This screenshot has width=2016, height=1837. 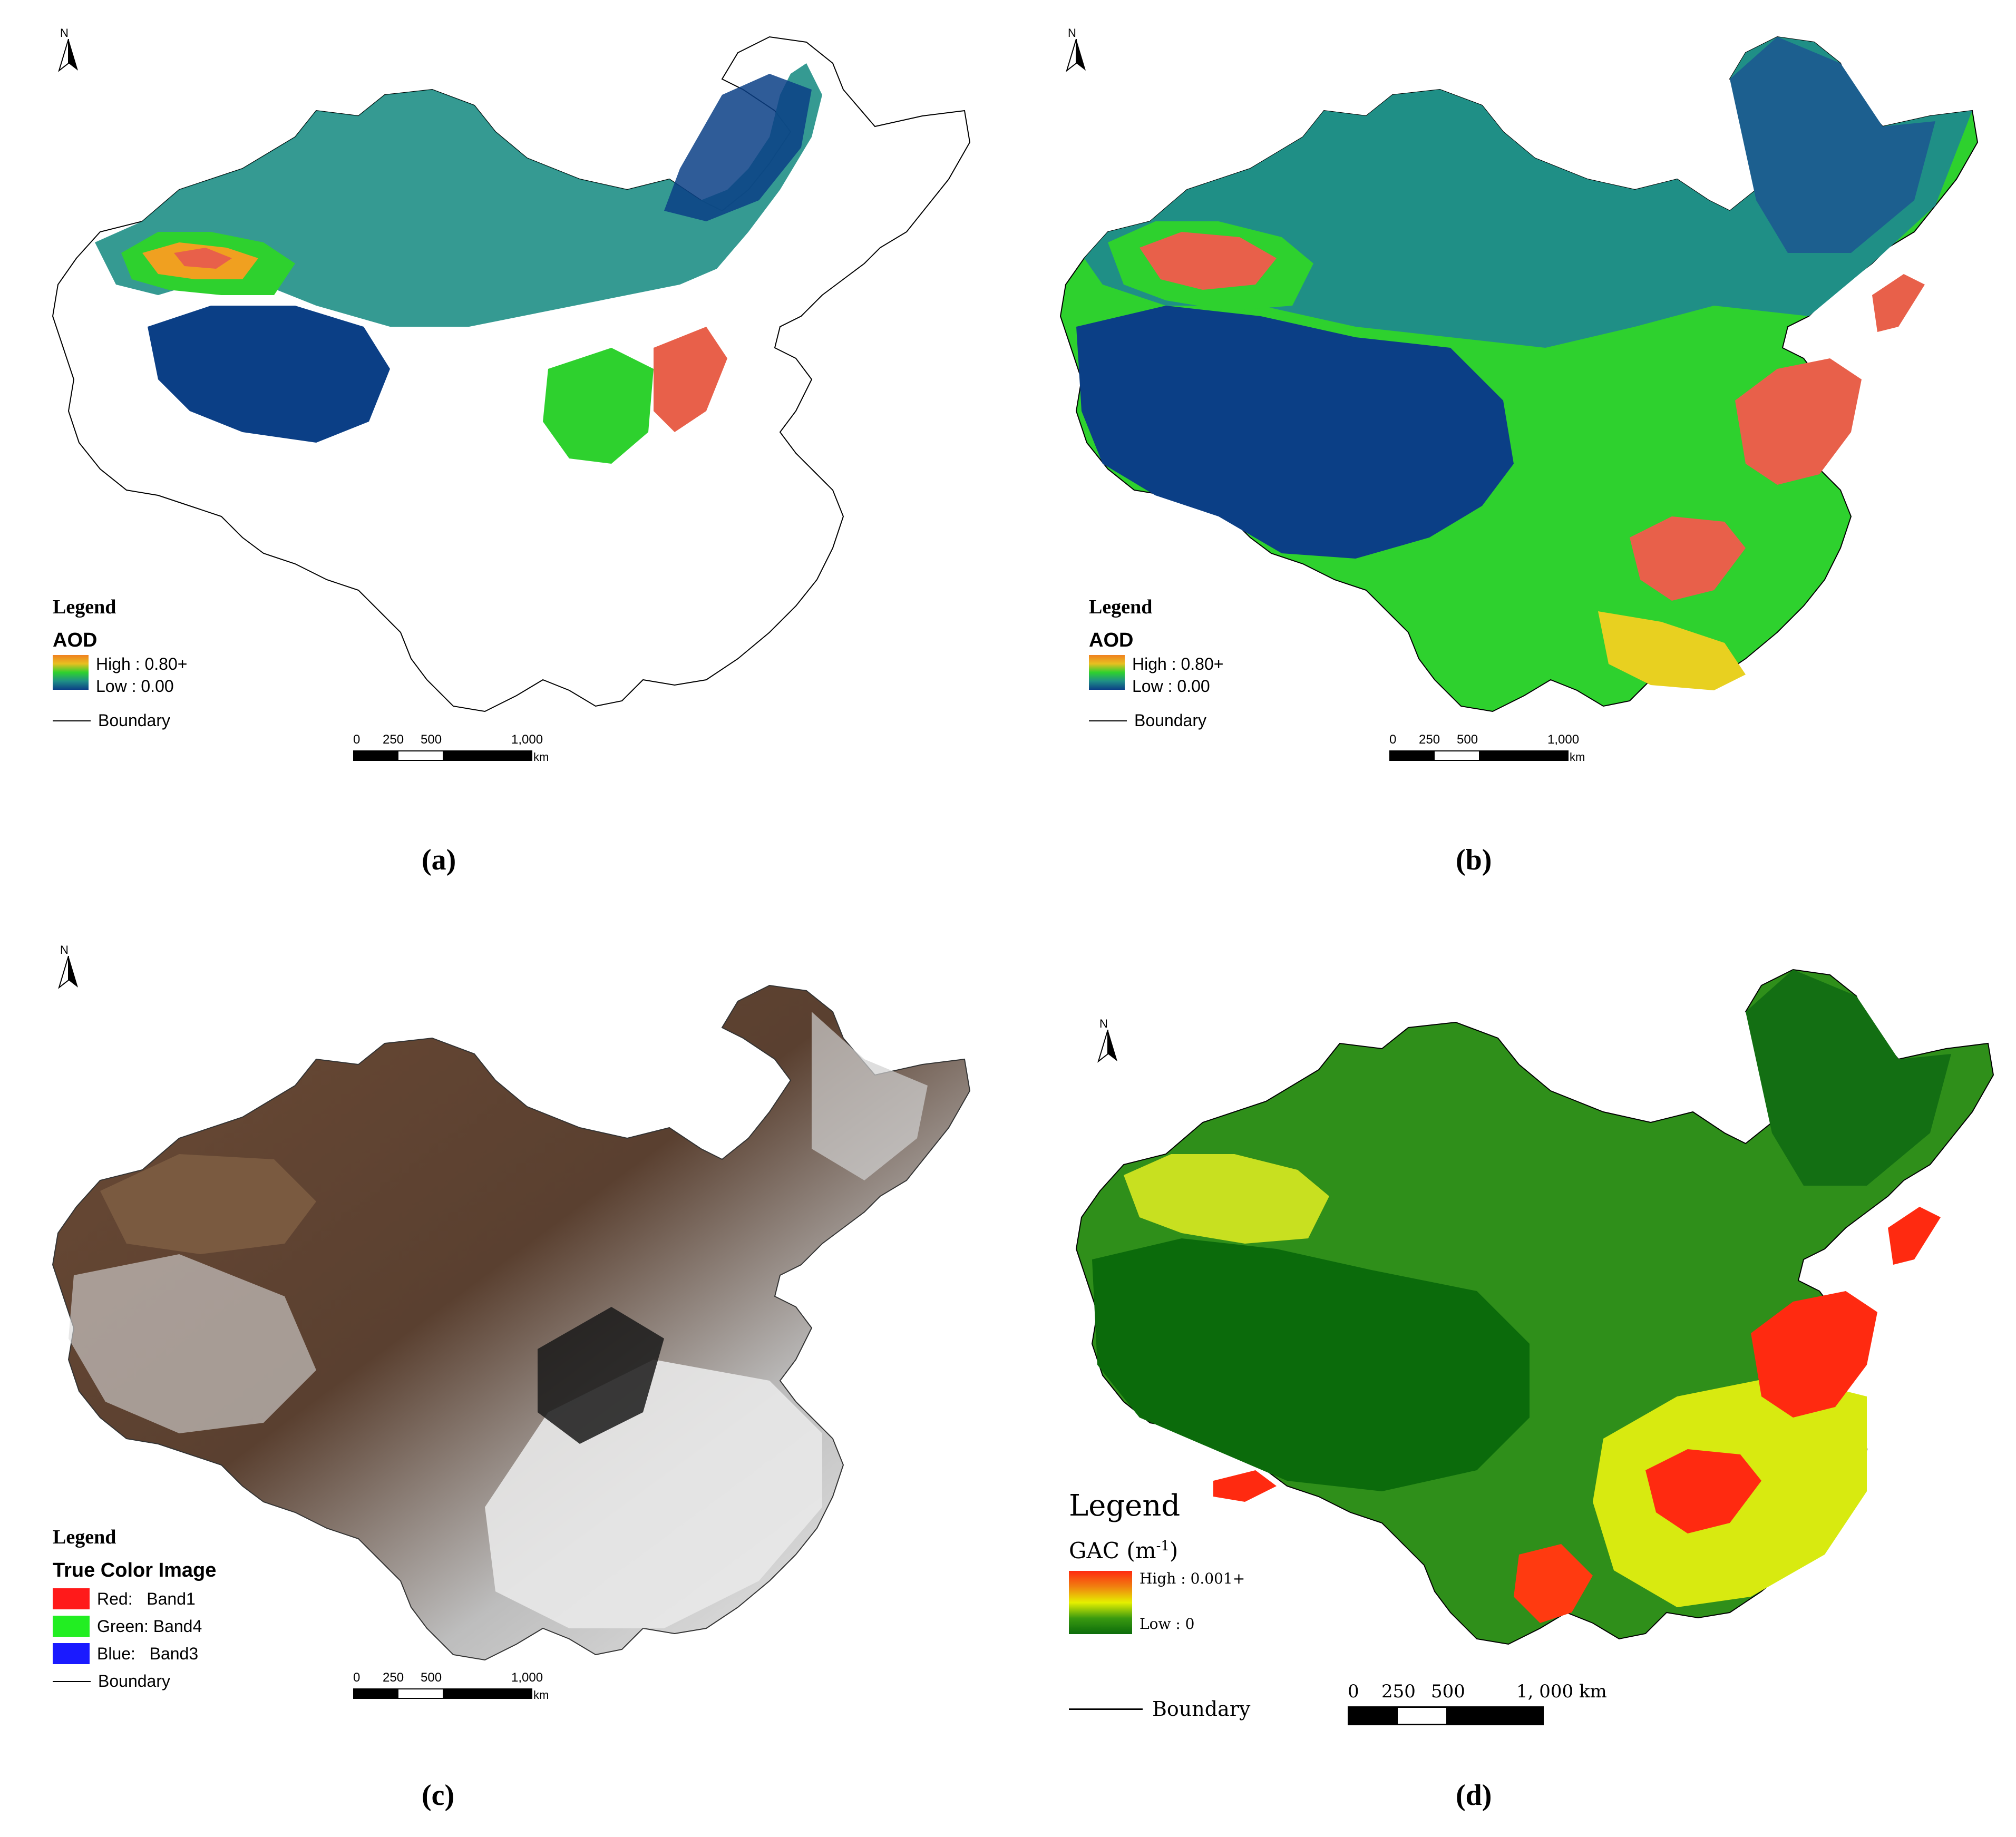 What do you see at coordinates (598, 406) in the screenshot?
I see `aod-east-green-a` at bounding box center [598, 406].